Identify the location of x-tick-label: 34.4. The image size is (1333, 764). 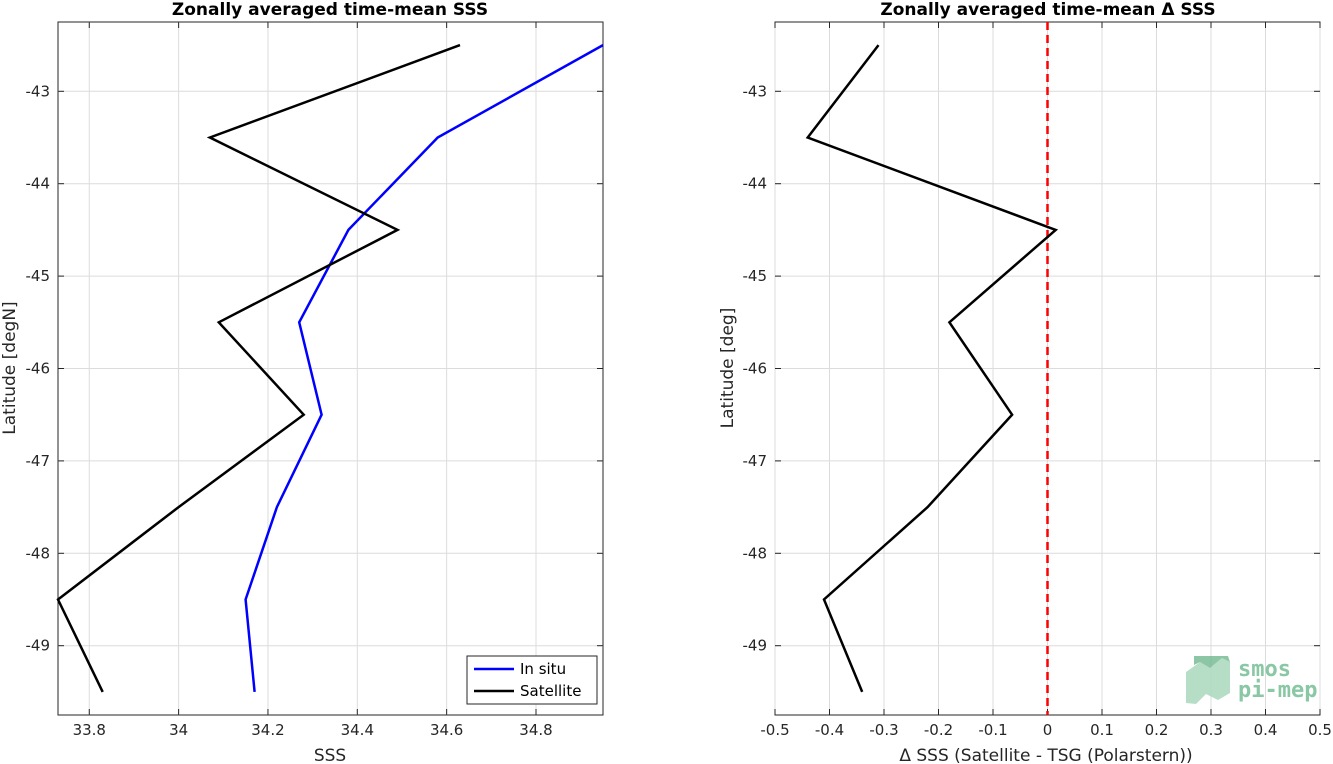
(357, 730).